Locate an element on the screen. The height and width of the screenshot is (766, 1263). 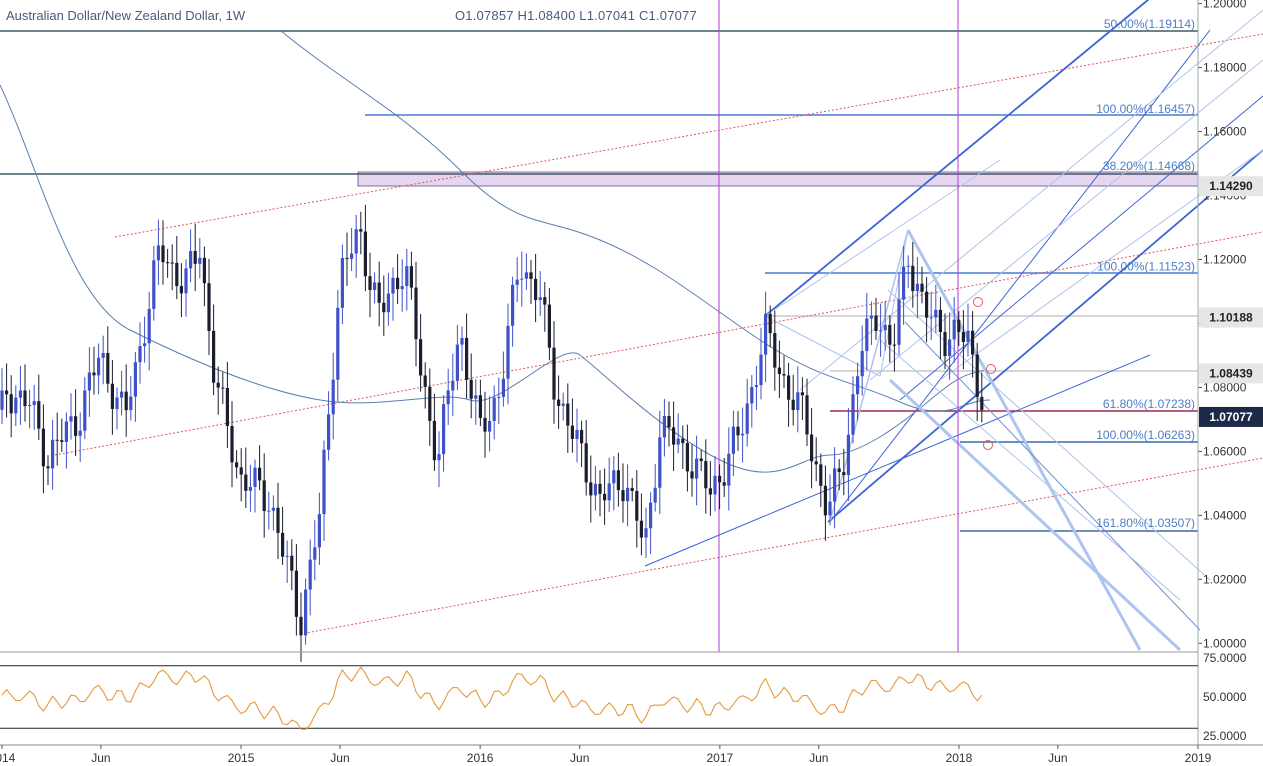
y-tick-label: 1.16000 is located at coordinates (1225, 132).